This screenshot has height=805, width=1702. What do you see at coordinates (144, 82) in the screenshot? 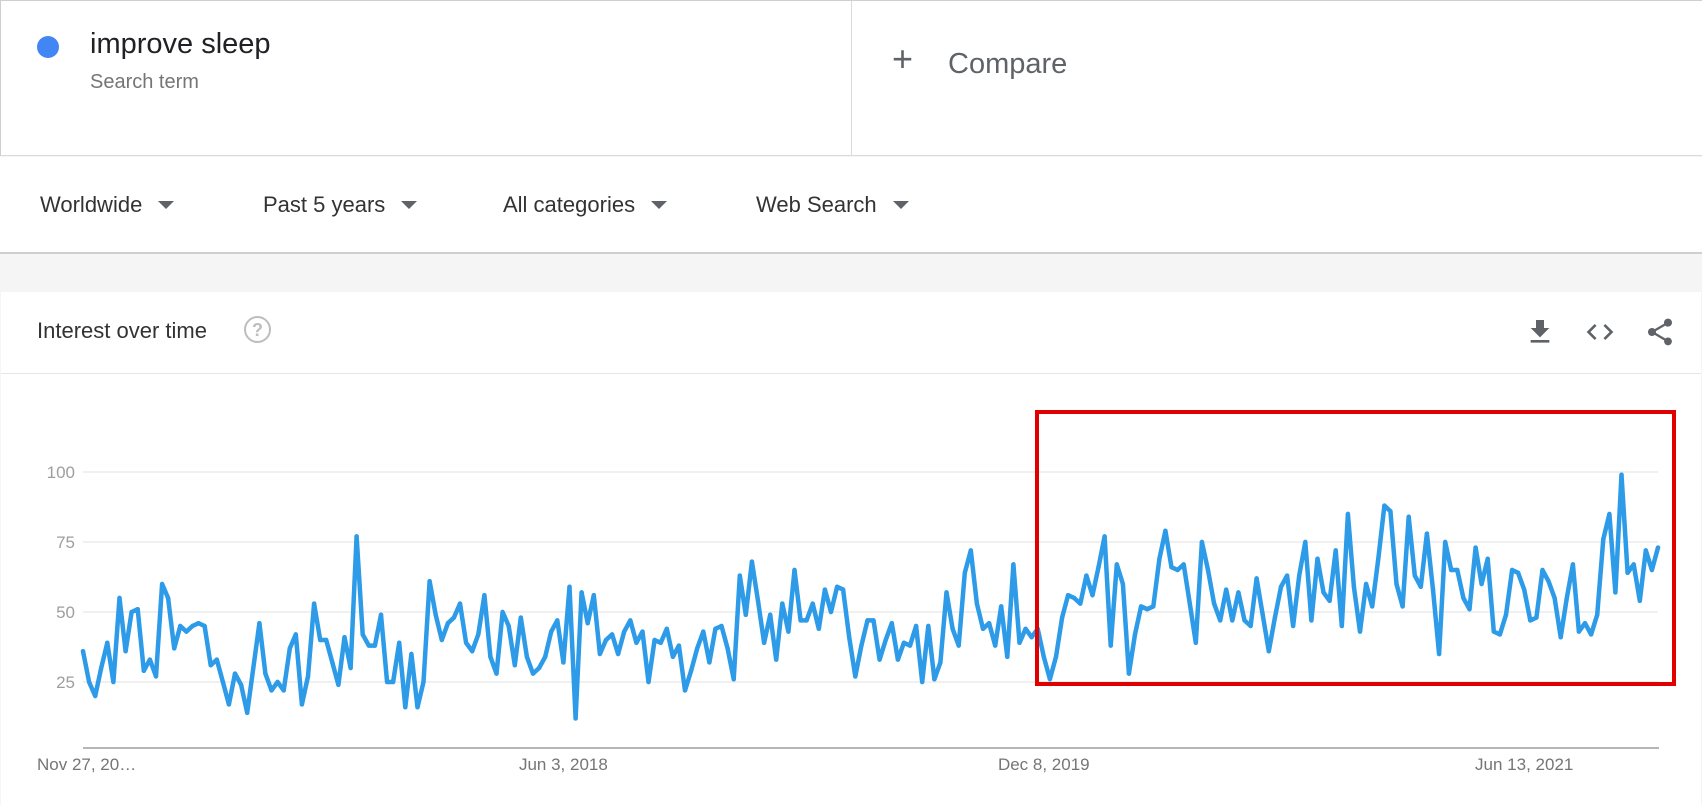
I see `search-term-subtitle: Search term` at bounding box center [144, 82].